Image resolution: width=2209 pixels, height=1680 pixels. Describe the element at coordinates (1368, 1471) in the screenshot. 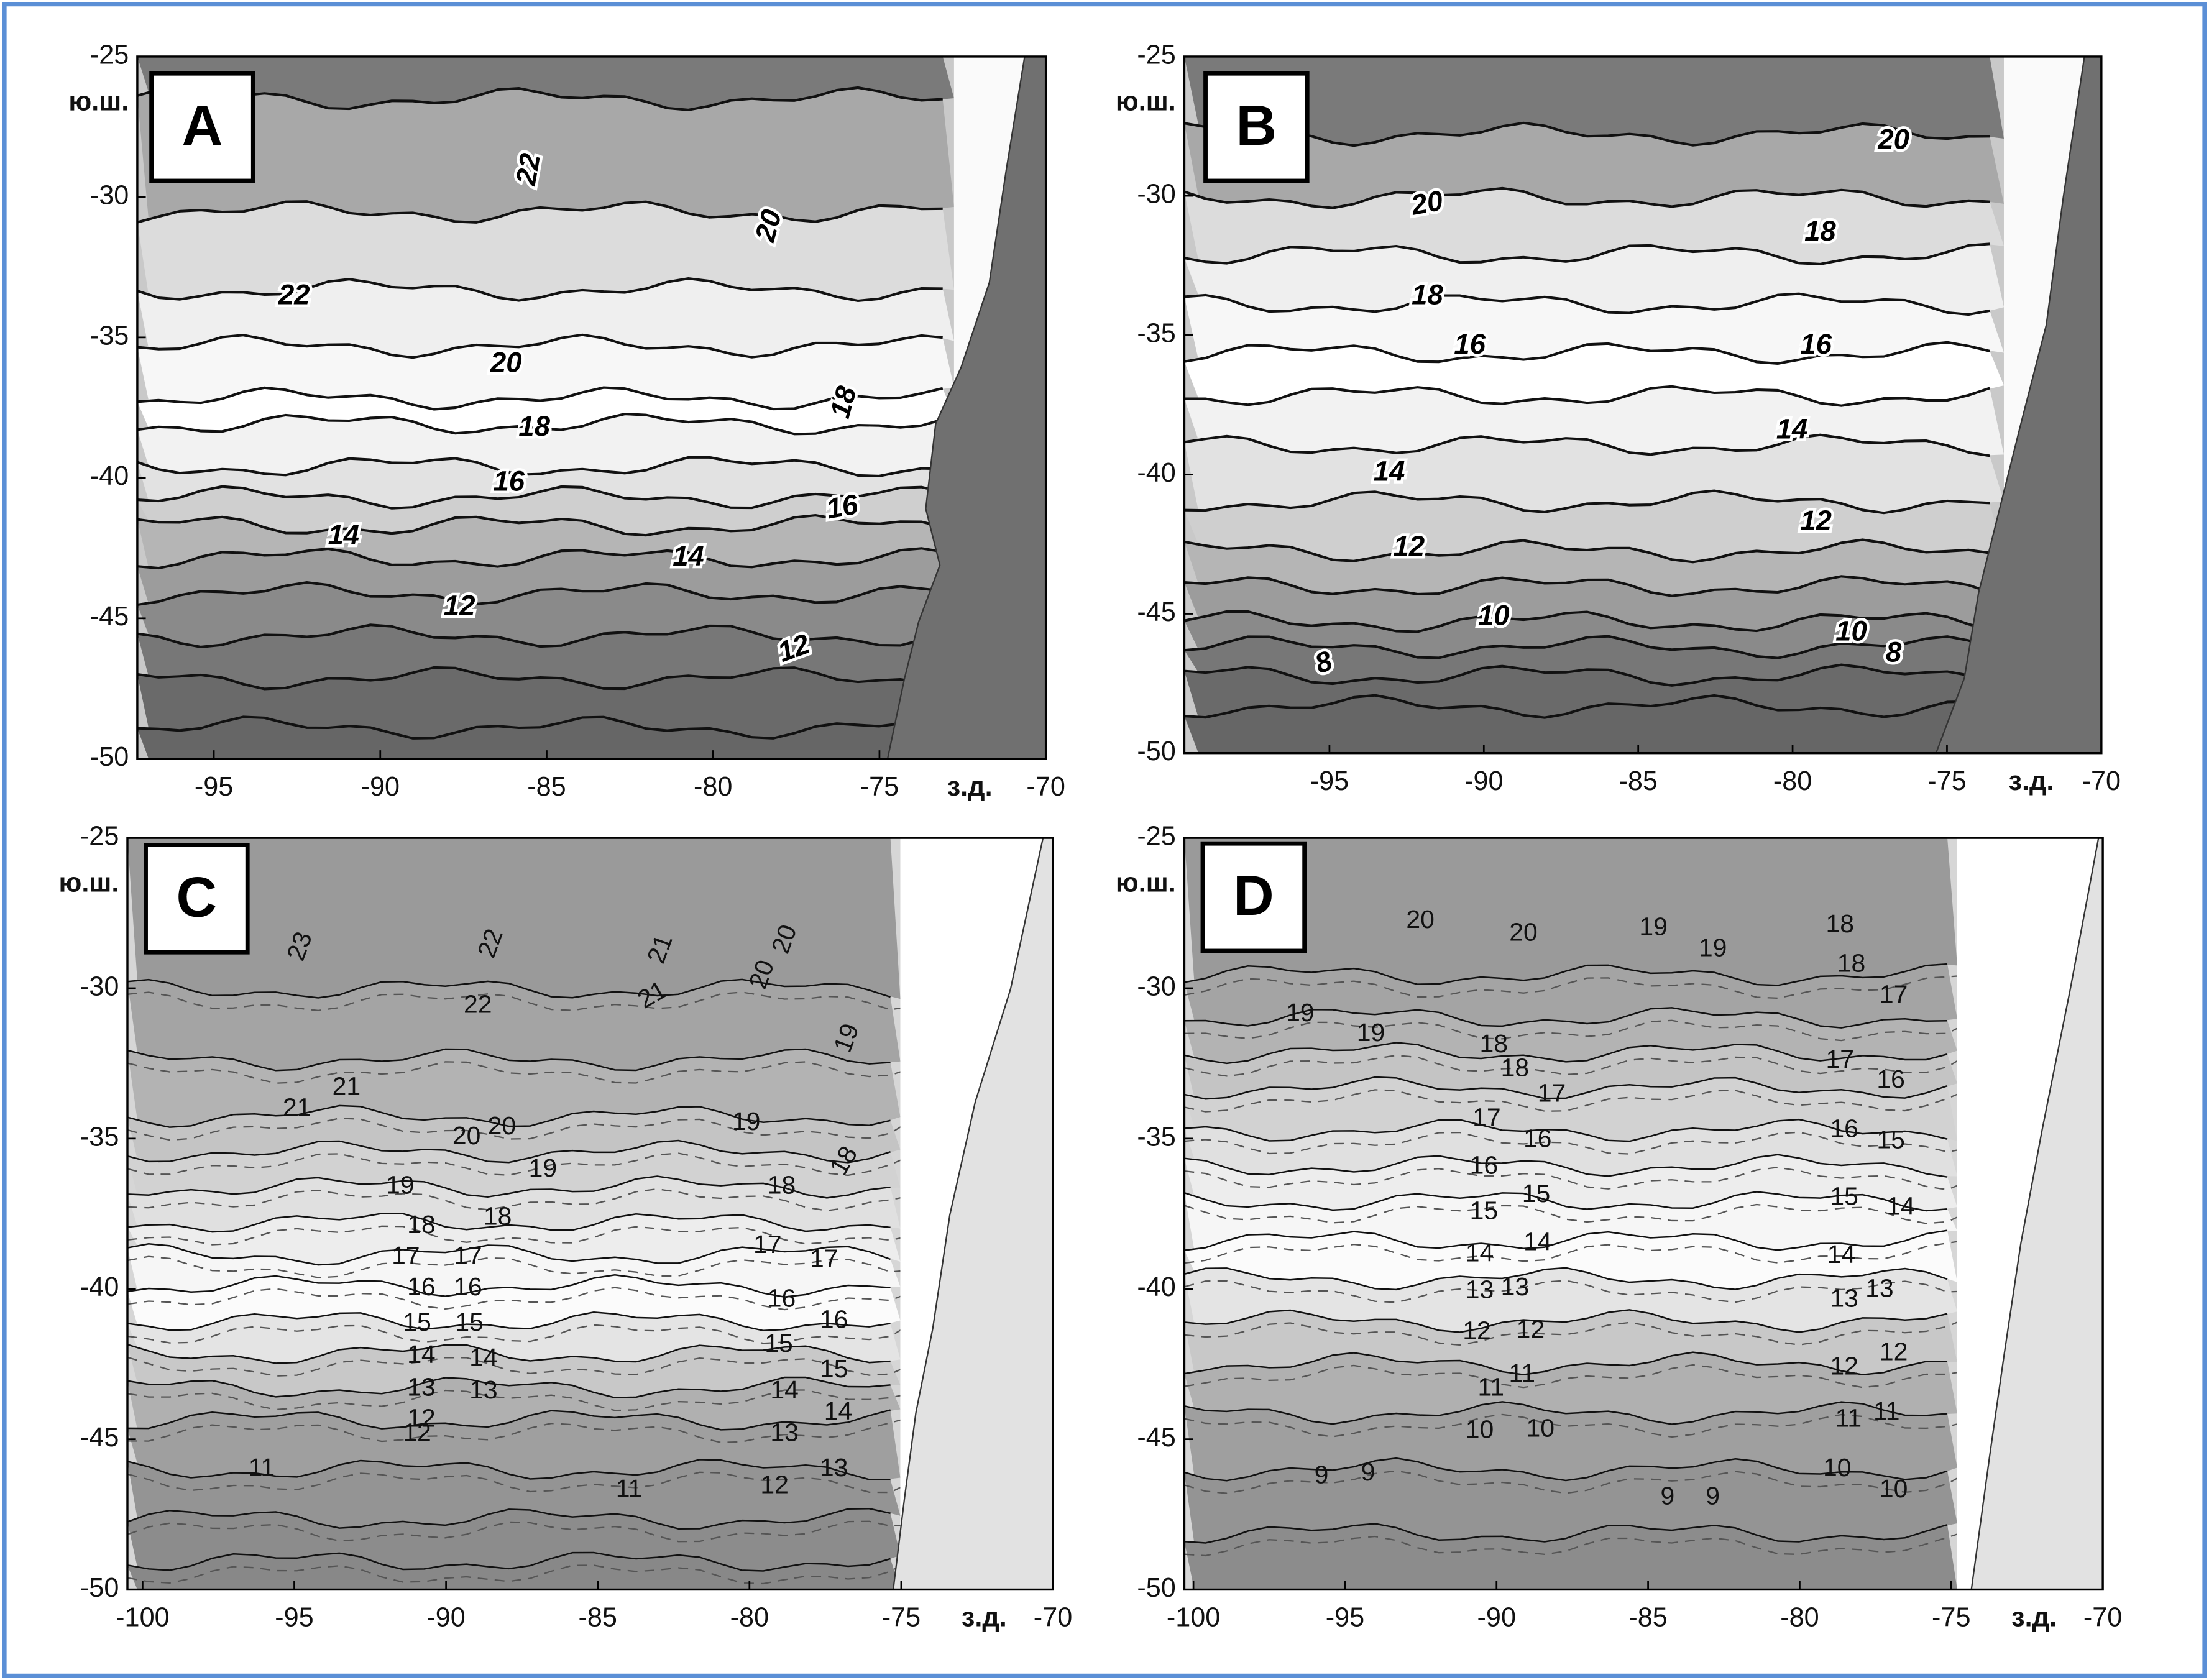

I see `contour-label: 9` at that location.